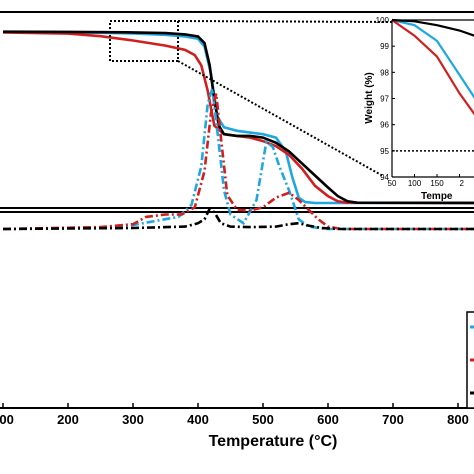 Image resolution: width=474 pixels, height=474 pixels. Describe the element at coordinates (7, 419) in the screenshot. I see `x-tick-label: 100` at that location.